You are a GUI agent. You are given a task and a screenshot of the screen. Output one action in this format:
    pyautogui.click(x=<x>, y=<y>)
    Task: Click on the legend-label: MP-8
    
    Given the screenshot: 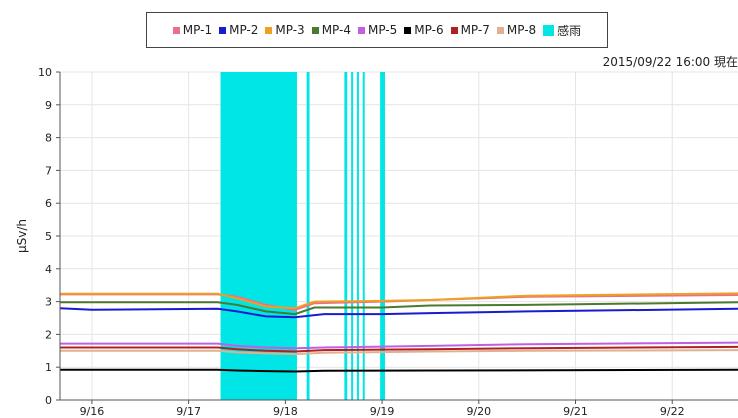 What is the action you would take?
    pyautogui.click(x=521, y=30)
    